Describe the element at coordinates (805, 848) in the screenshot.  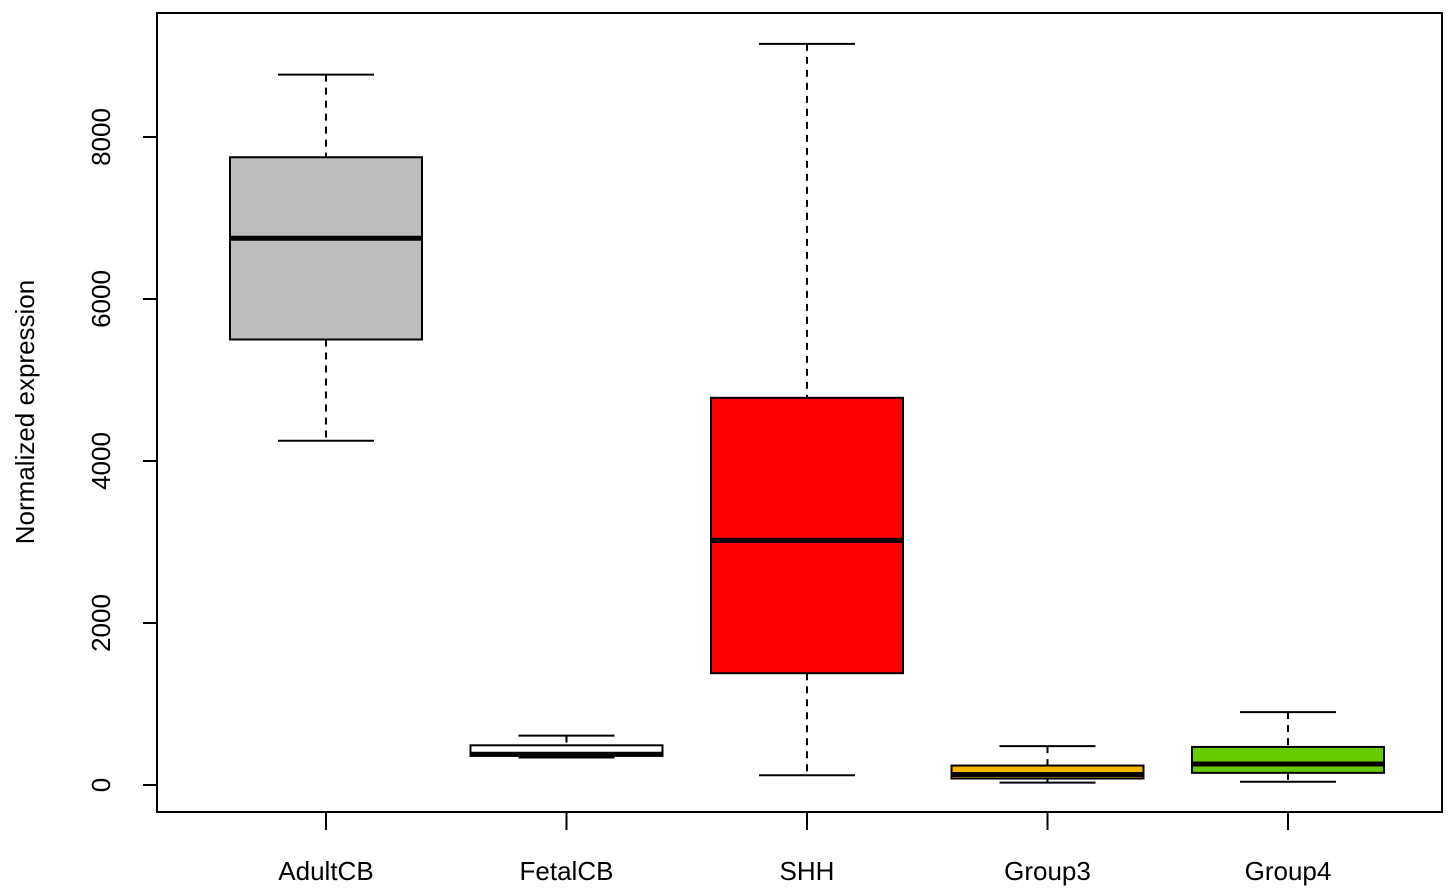
I see `x-axis: AdultCB FetalCB SHH Group3 Group4` at that location.